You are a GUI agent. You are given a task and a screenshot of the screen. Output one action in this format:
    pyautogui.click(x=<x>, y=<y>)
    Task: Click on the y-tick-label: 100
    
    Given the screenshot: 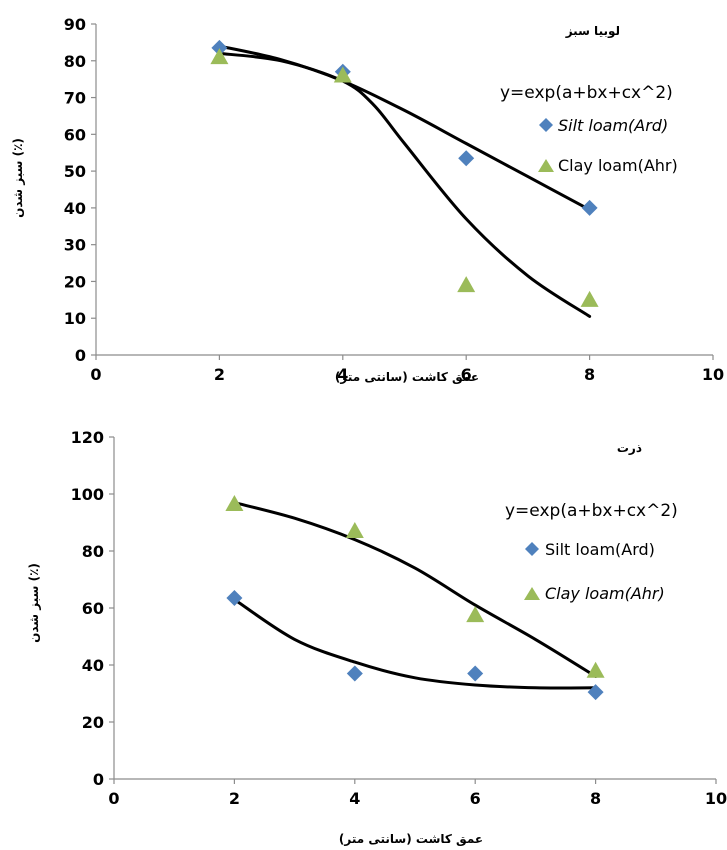 What is the action you would take?
    pyautogui.click(x=87, y=494)
    